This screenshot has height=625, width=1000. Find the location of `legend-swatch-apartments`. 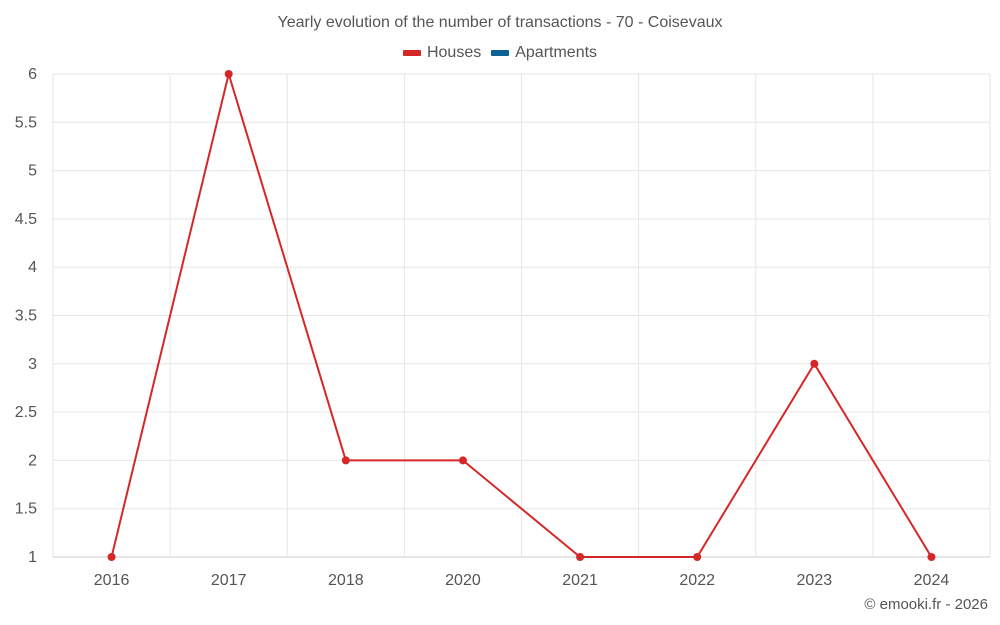

legend-swatch-apartments is located at coordinates (500, 53).